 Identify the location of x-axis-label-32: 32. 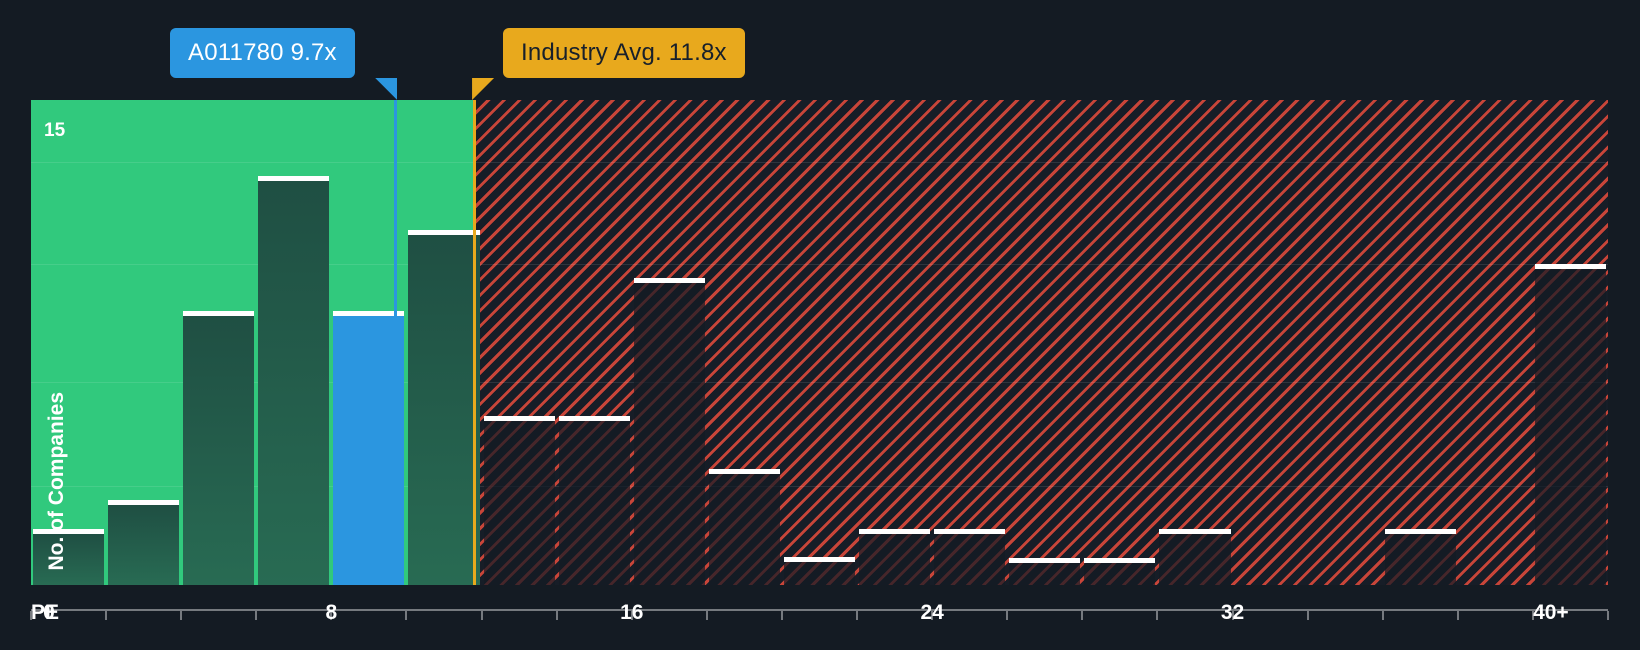
(1232, 612).